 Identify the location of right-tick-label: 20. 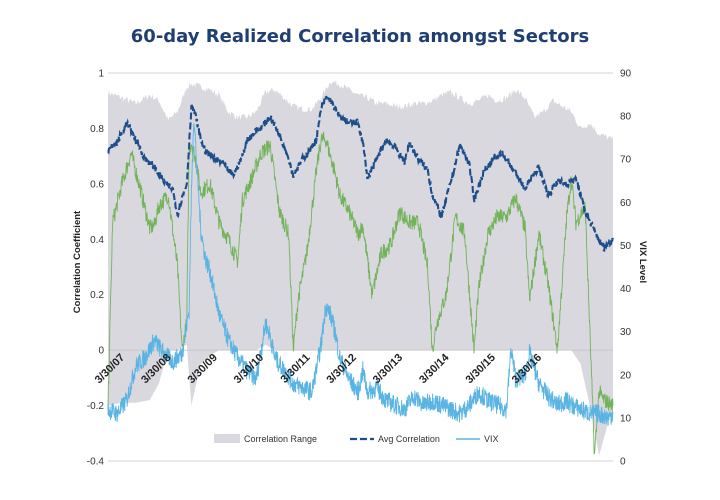
(626, 375).